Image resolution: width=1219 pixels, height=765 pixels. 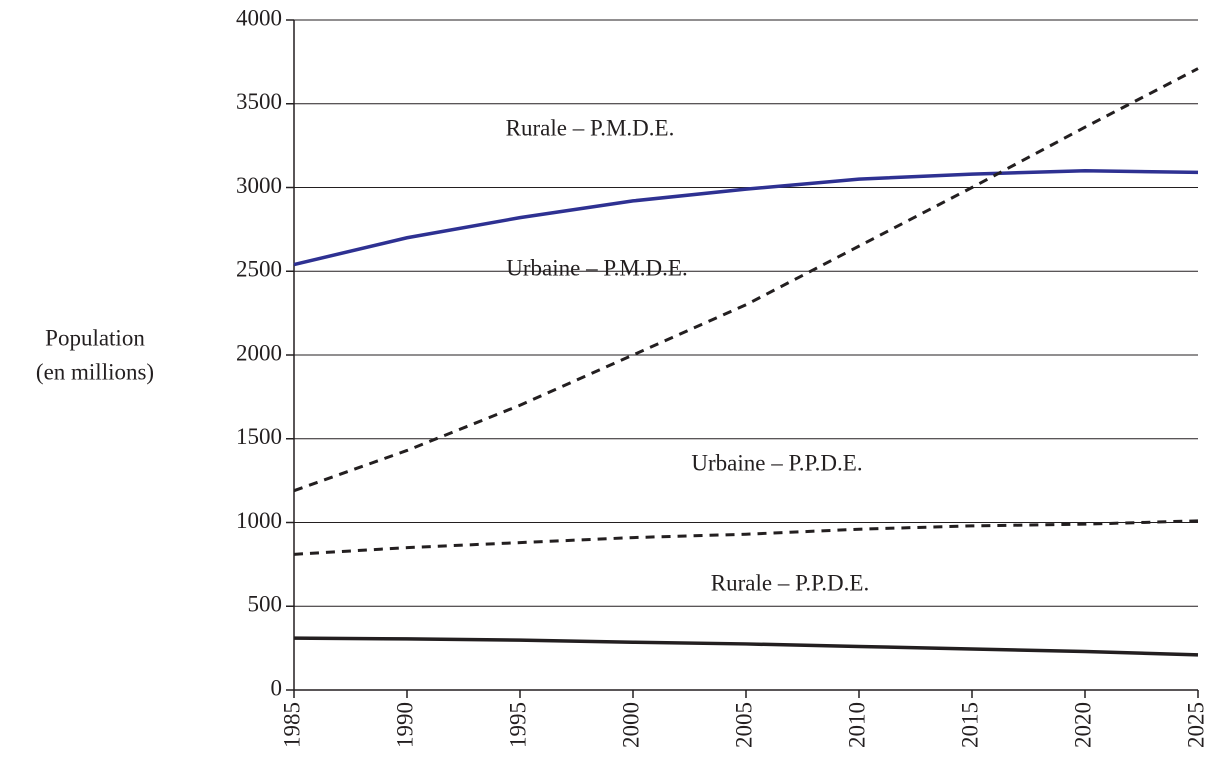 I want to click on x-tick-label: 1985, so click(x=291, y=725).